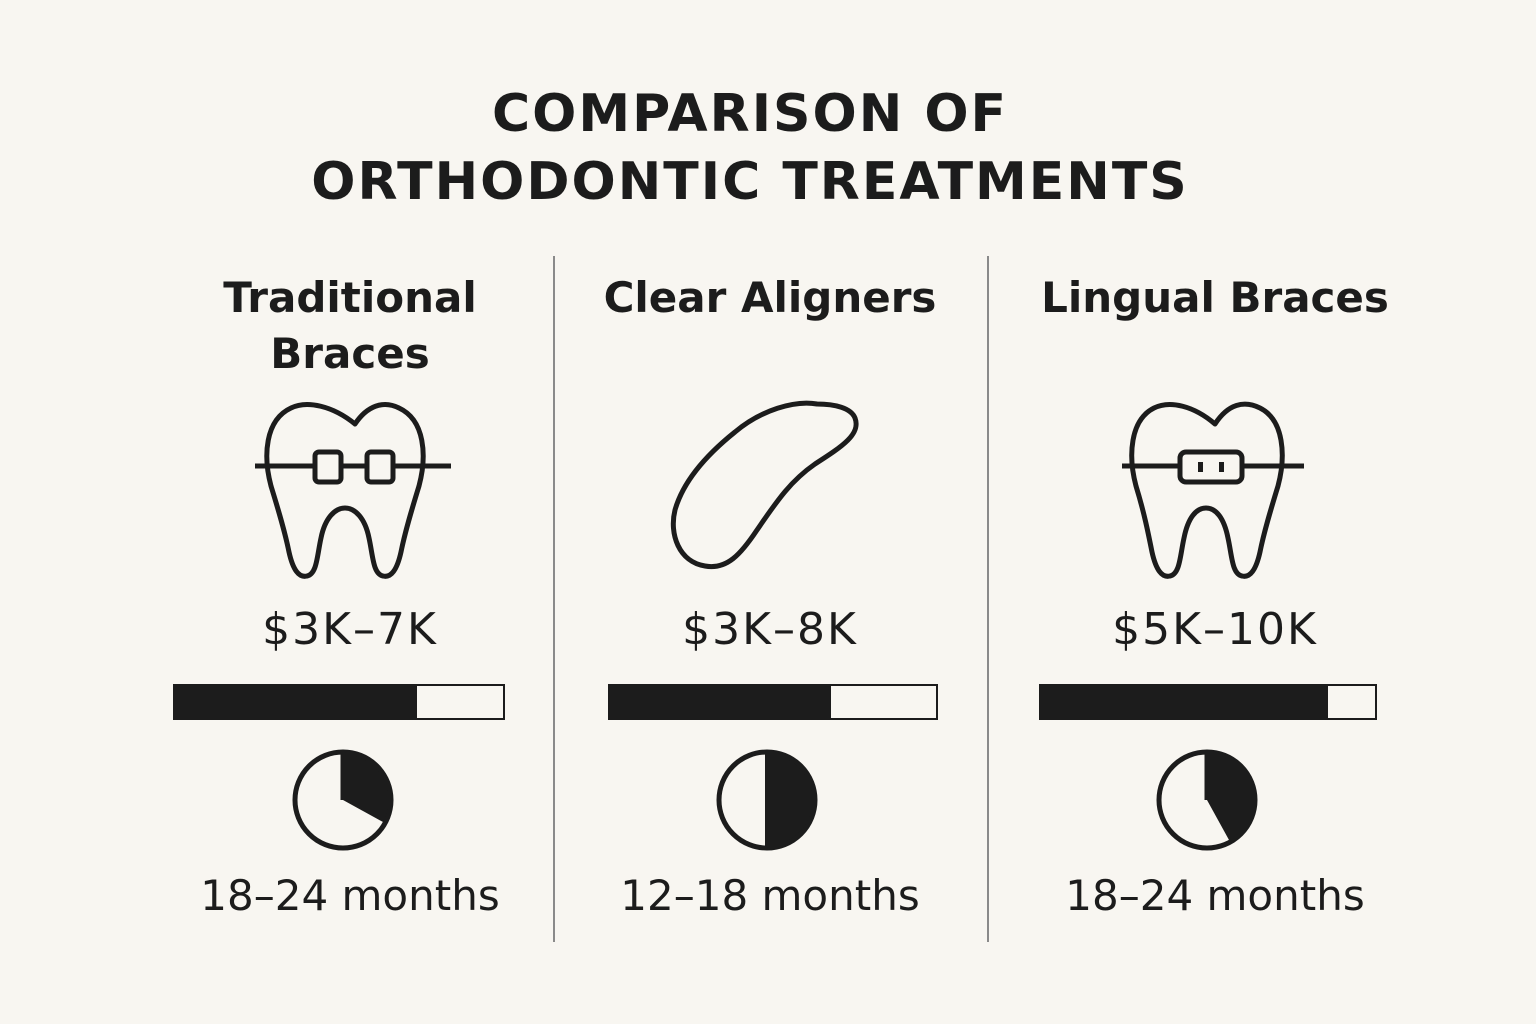 This screenshot has height=1024, width=1536. Describe the element at coordinates (750, 182) in the screenshot. I see `title-line-2: ORTHODONTIC TREATMENTS` at that location.